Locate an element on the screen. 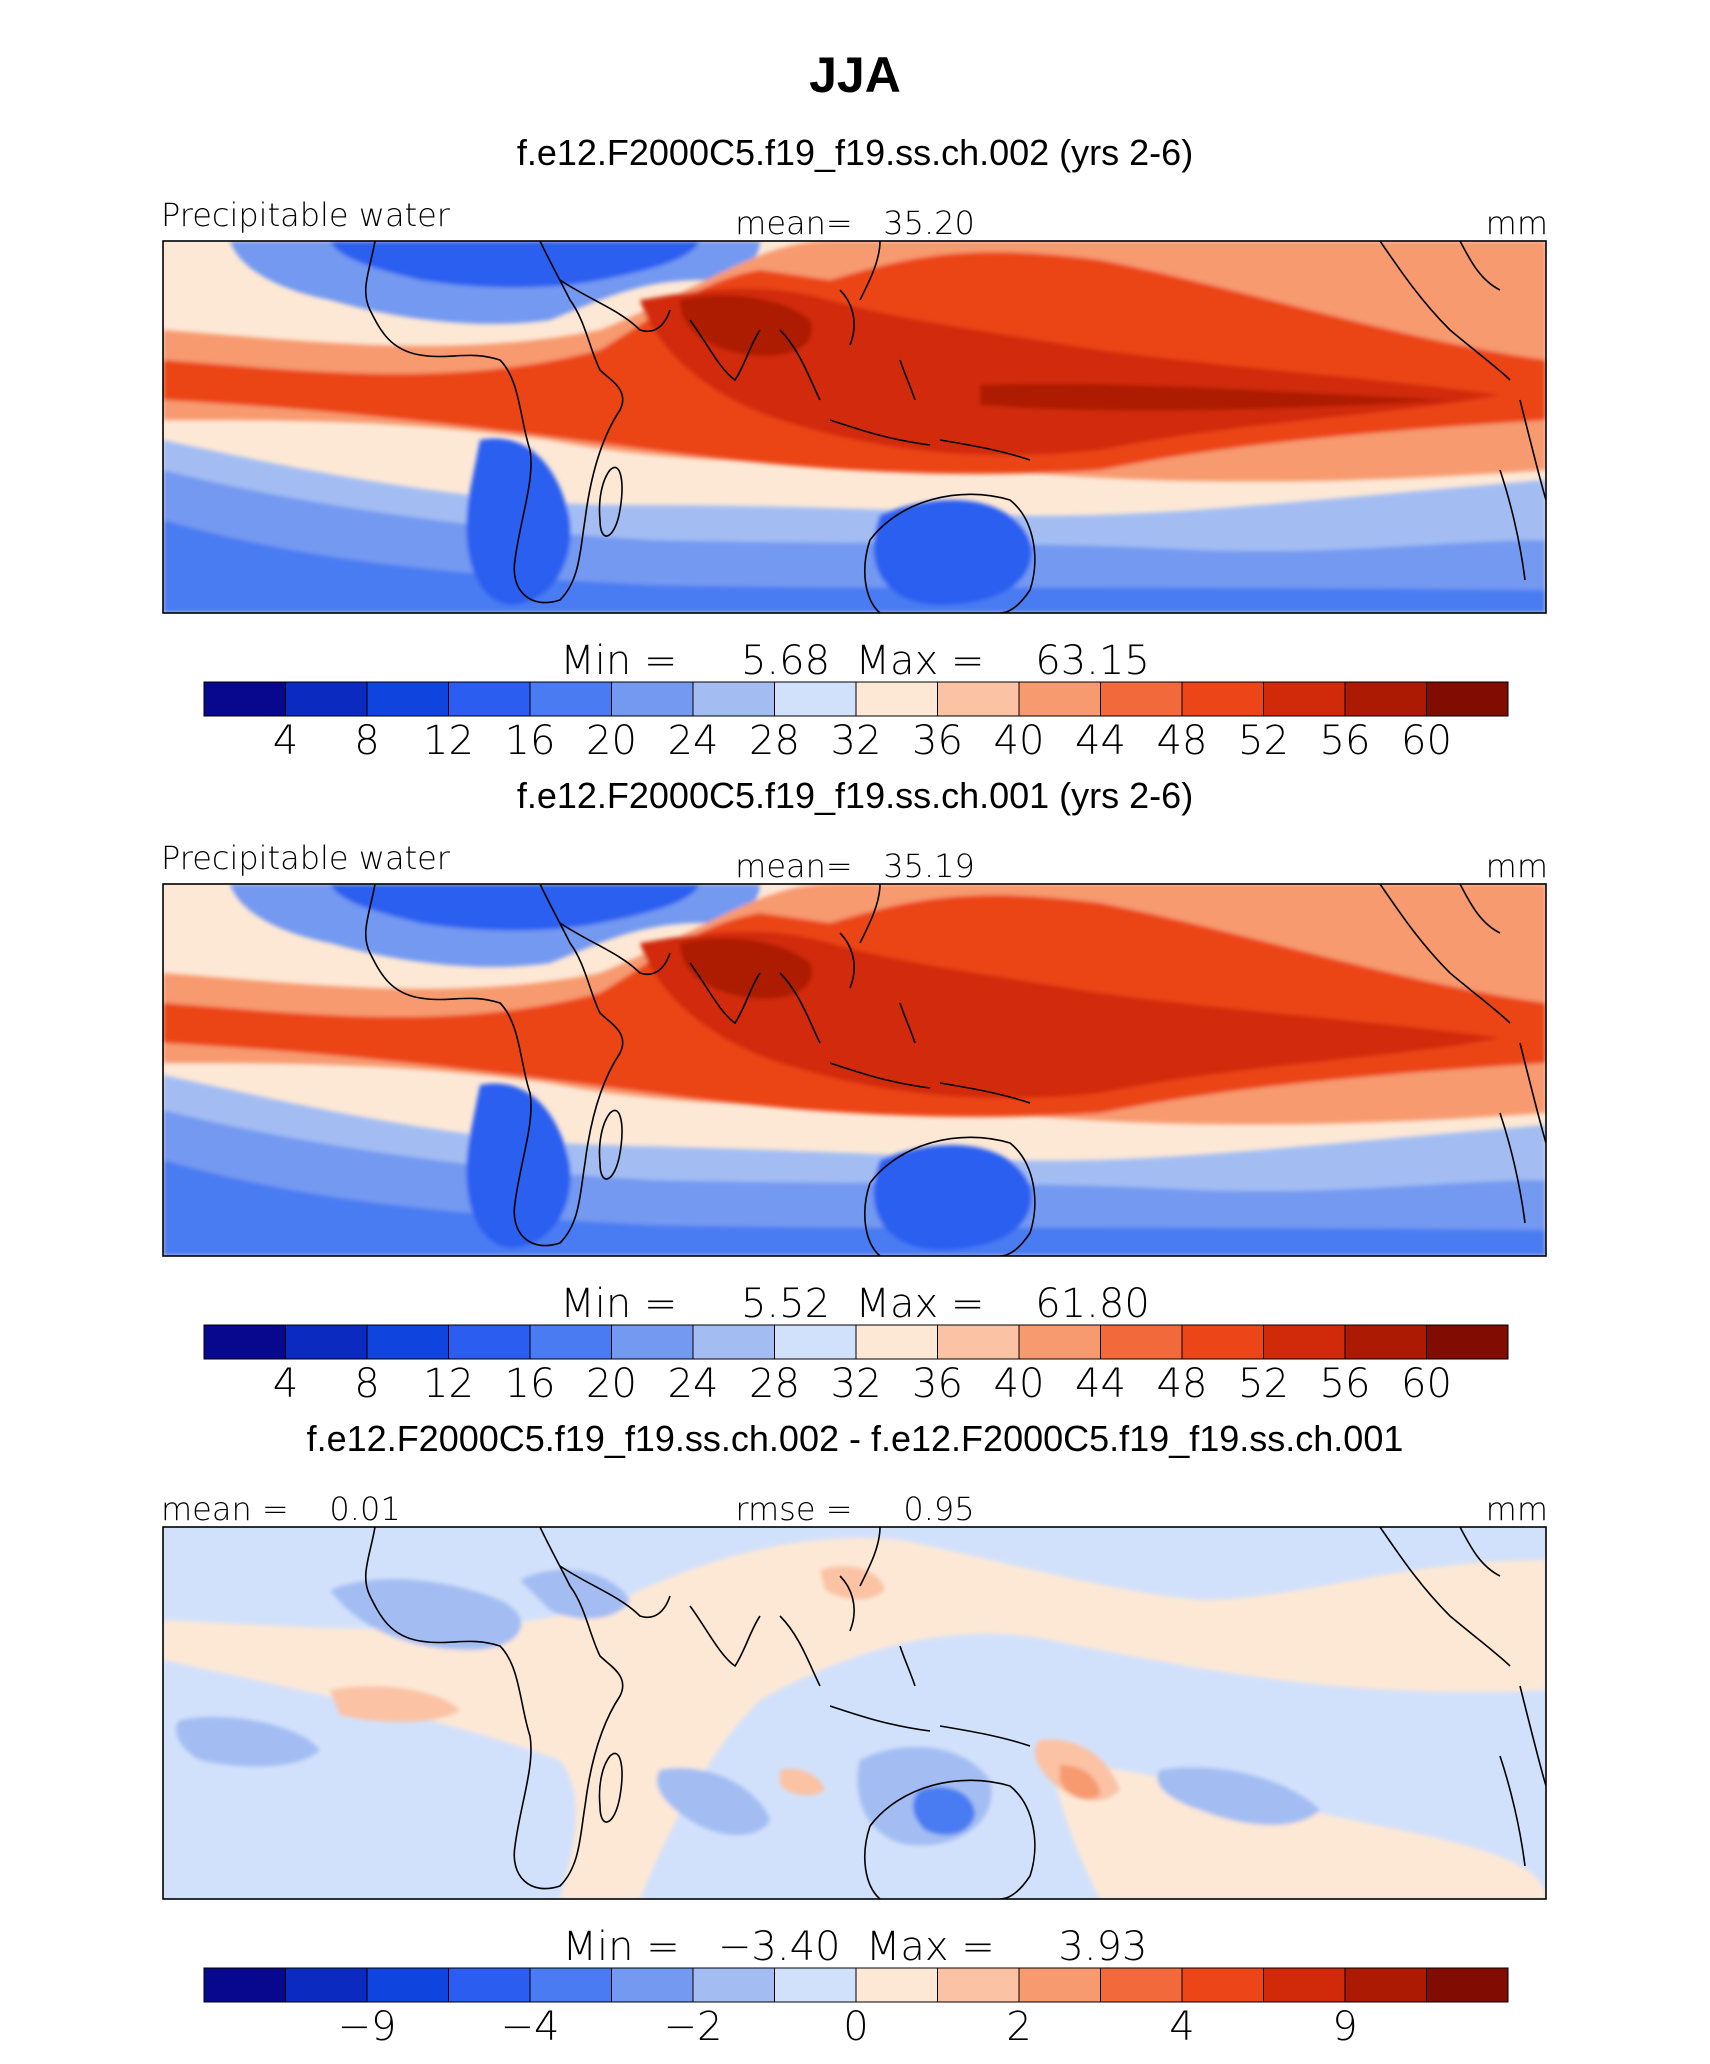 The height and width of the screenshot is (2064, 1710). panel-1-colorbar-ticks: 4 8 12 16 20 24 28 32 36 40 44 48 52 56 60 is located at coordinates (862, 741).